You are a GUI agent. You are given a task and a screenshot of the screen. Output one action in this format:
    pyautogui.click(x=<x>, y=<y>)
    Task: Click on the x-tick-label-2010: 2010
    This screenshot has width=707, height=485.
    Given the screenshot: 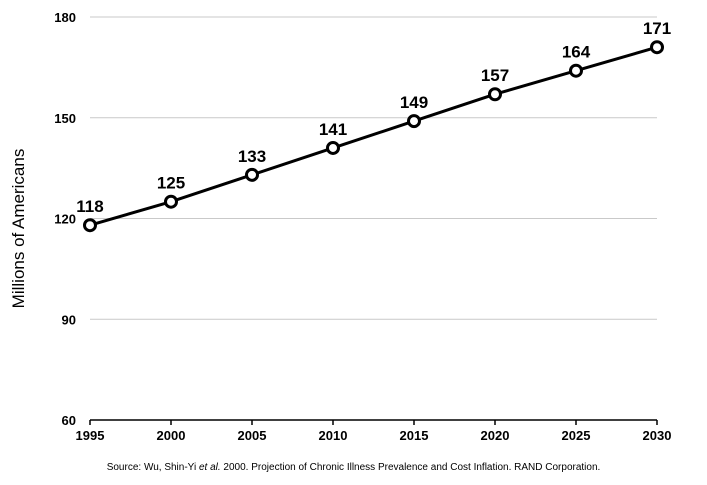 What is the action you would take?
    pyautogui.click(x=333, y=435)
    